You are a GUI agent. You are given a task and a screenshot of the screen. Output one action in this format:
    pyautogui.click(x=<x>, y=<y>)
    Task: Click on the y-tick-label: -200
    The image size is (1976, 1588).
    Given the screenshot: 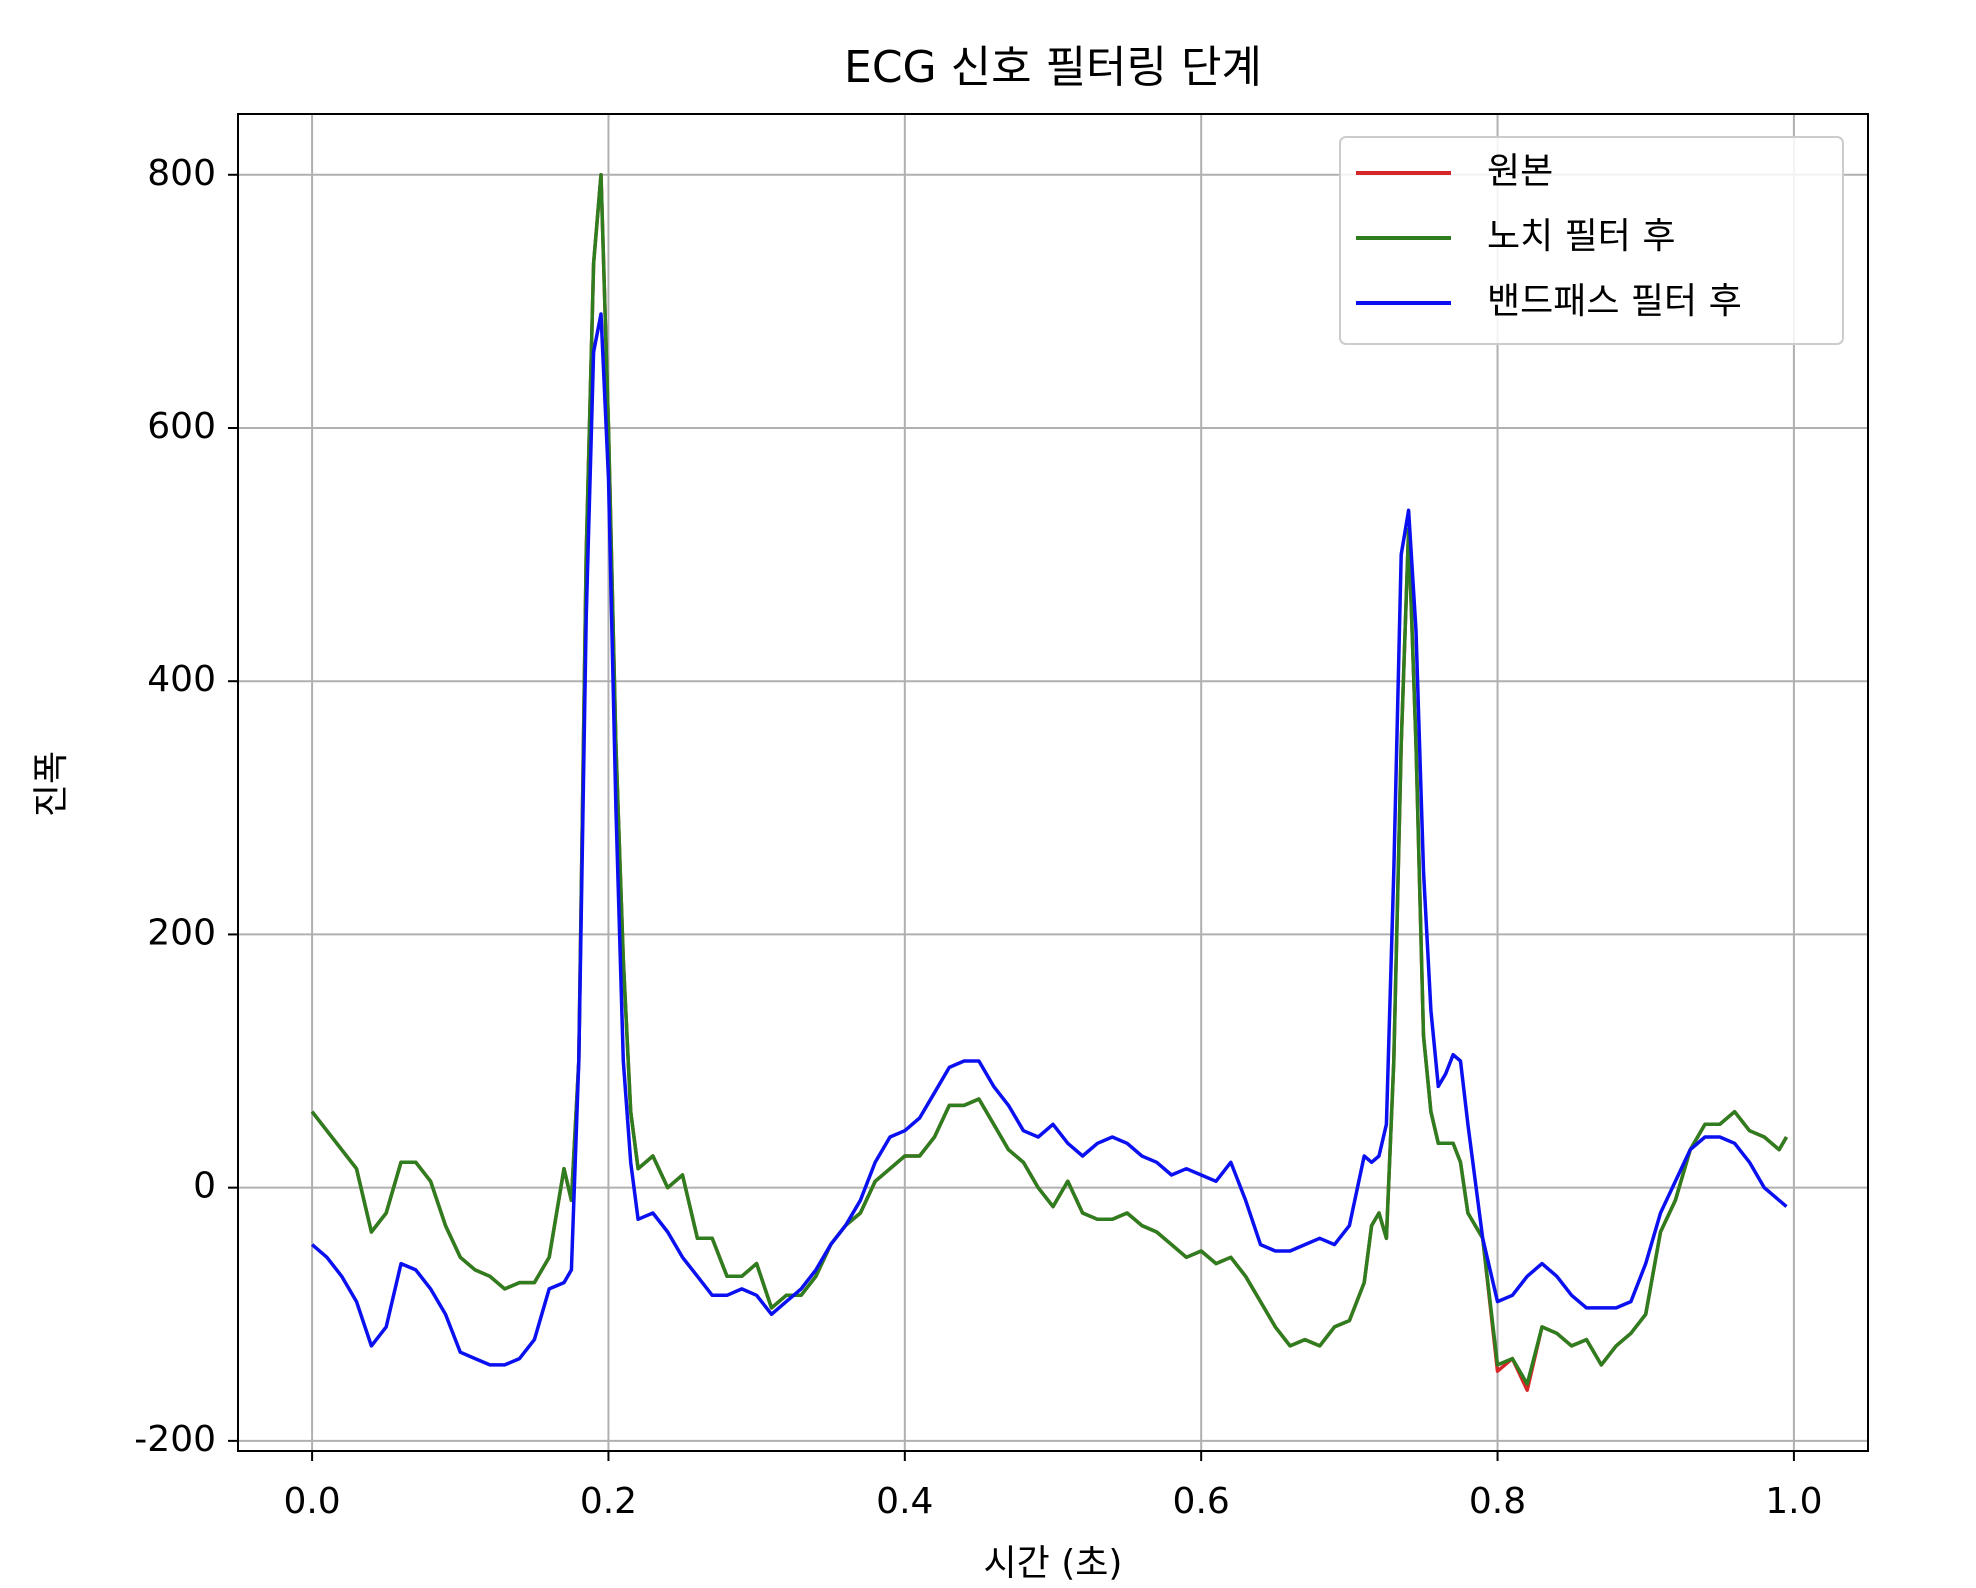 What is the action you would take?
    pyautogui.click(x=175, y=1439)
    